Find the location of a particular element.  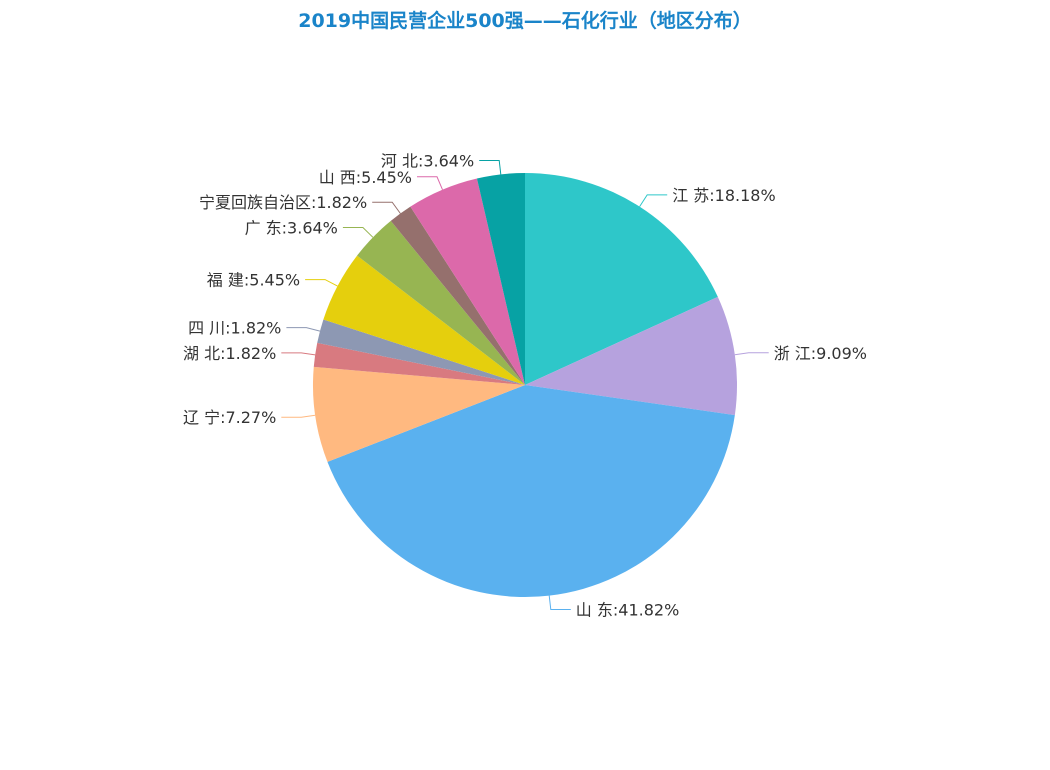

slice-label: 四 川:1.82% is located at coordinates (234, 328).